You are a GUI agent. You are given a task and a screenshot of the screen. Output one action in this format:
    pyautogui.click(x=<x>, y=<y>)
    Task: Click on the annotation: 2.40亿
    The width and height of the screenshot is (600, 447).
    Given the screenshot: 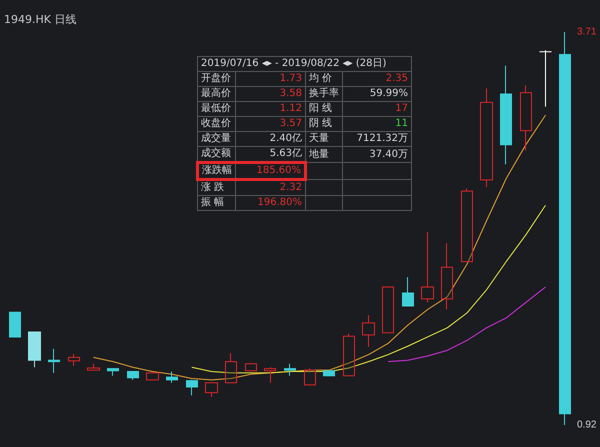 What is the action you would take?
    pyautogui.click(x=271, y=139)
    